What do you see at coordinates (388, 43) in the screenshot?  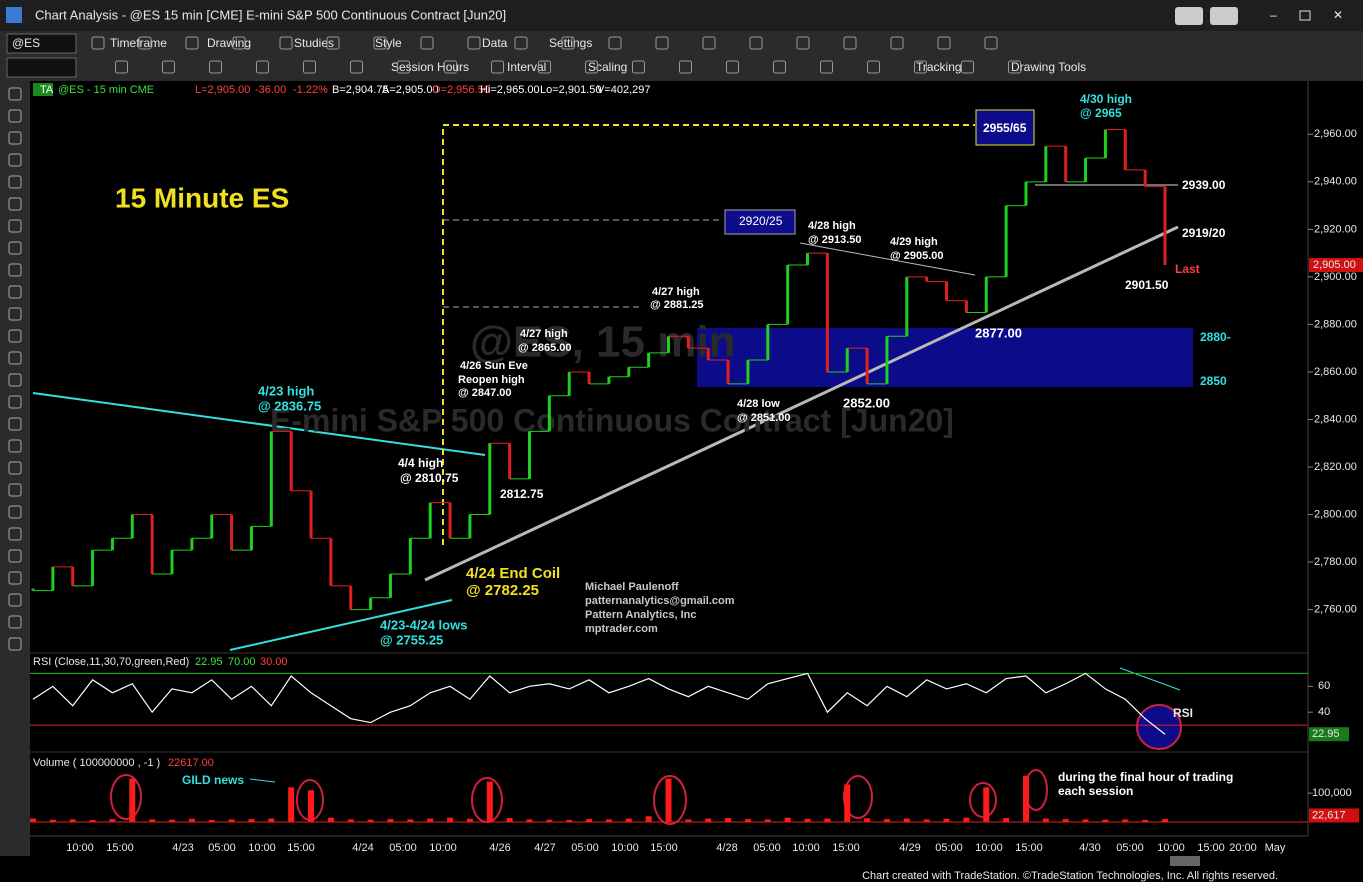 I see `toolbar-button: Style` at bounding box center [388, 43].